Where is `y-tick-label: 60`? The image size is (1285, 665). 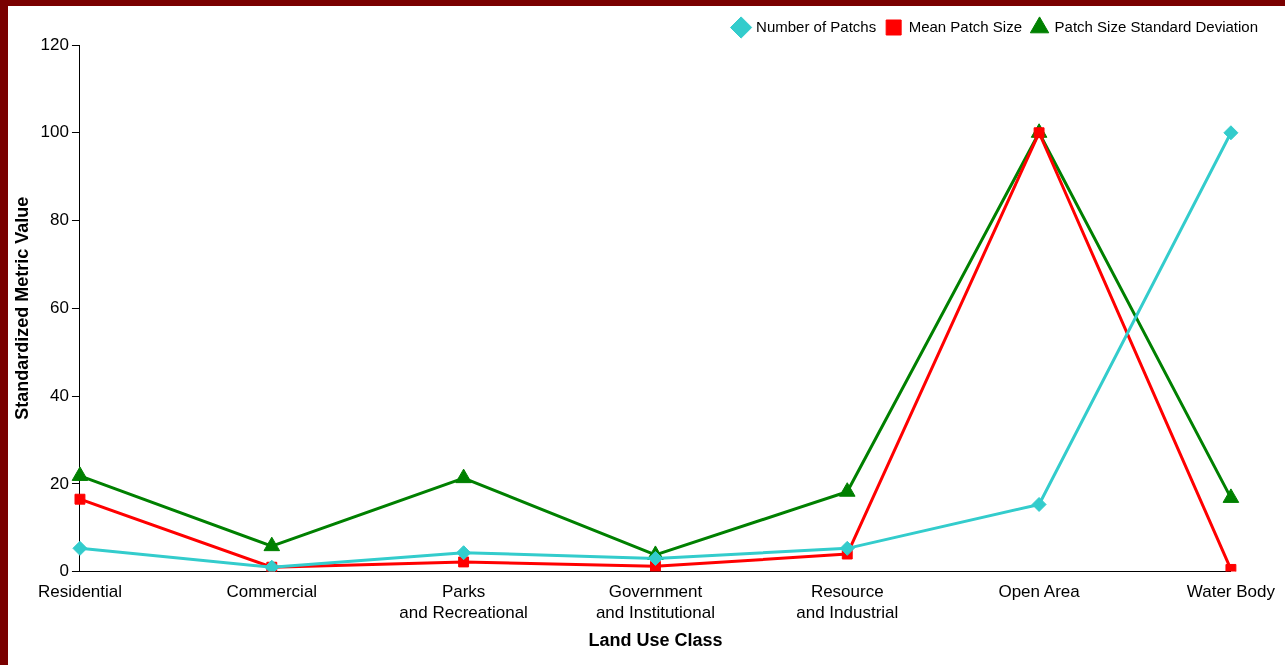
y-tick-label: 60 is located at coordinates (59, 307).